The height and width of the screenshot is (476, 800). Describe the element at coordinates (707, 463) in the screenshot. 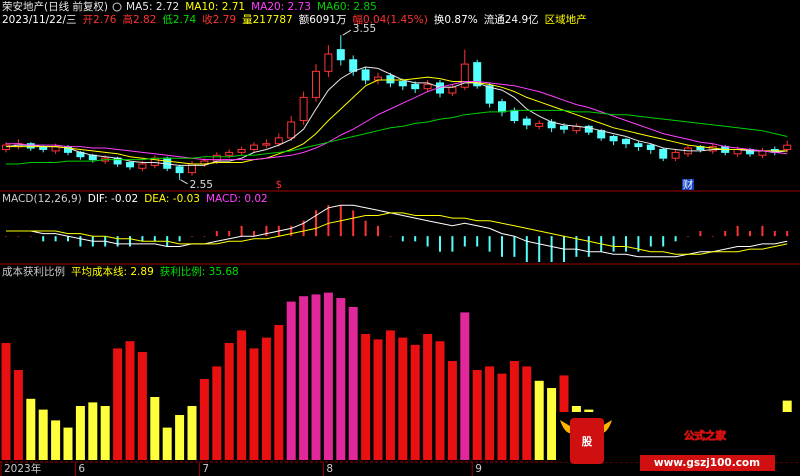

I see `site-url: www.gszj100.com` at that location.